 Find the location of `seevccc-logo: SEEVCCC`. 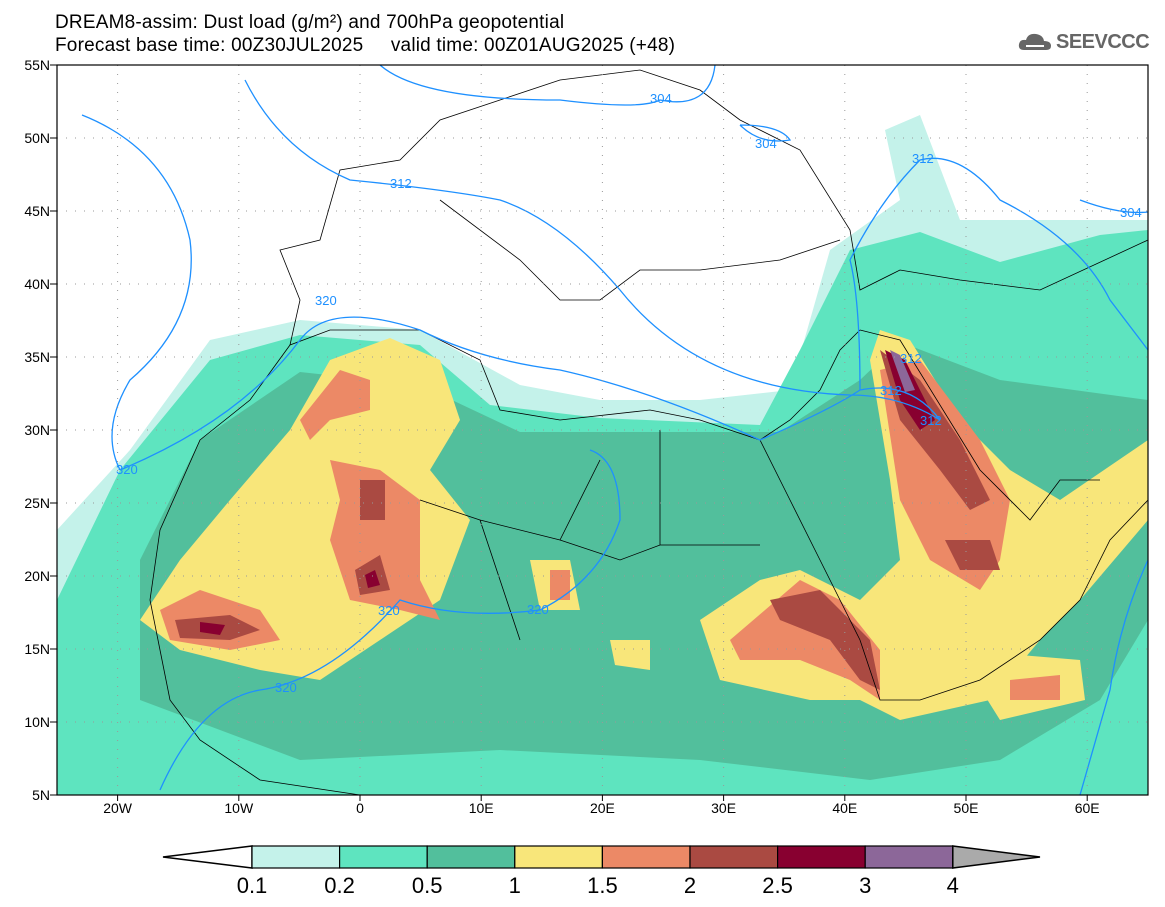

seevccc-logo: SEEVCCC is located at coordinates (1084, 42).